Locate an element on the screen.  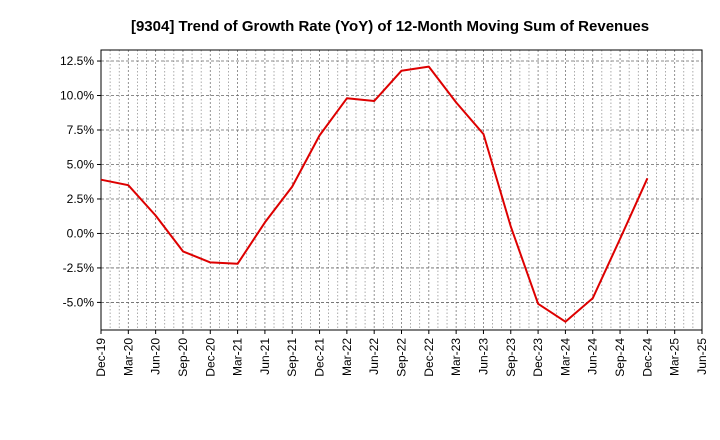
x-tick-label: Sep-22 is located at coordinates (402, 357).